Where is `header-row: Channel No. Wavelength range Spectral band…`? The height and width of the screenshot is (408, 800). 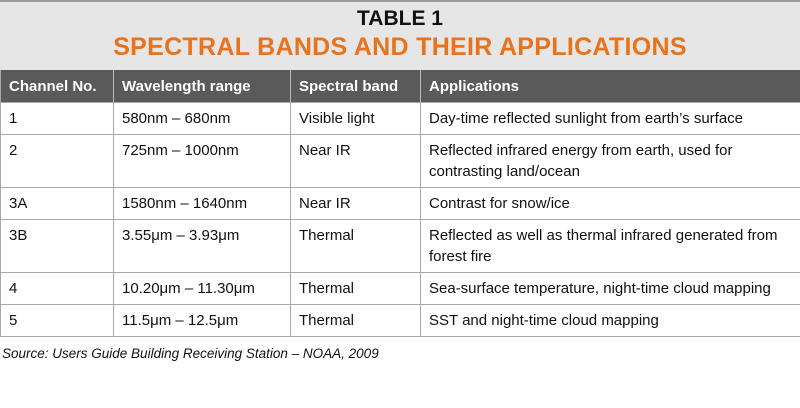 header-row: Channel No. Wavelength range Spectral band… is located at coordinates (400, 86).